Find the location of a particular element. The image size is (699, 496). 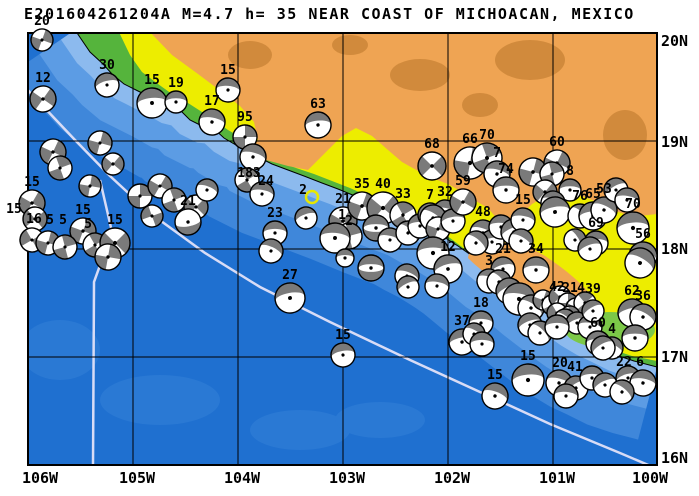

depth-label: 6 is located at coordinates (640, 362).